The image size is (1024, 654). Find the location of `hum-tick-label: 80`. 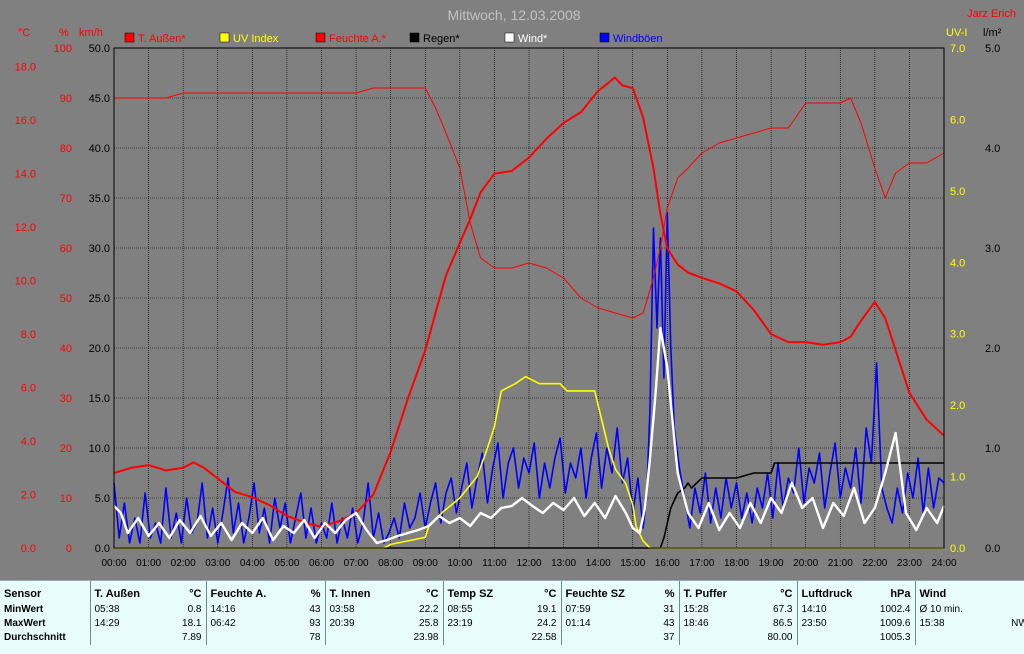

hum-tick-label: 80 is located at coordinates (66, 149).